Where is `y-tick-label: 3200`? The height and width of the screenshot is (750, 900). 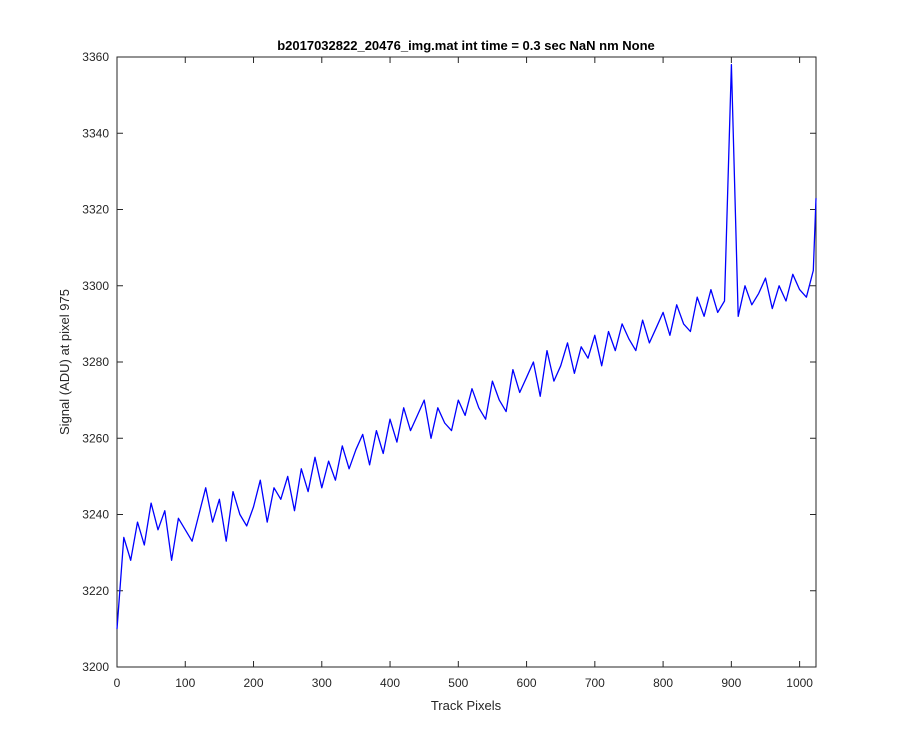 y-tick-label: 3200 is located at coordinates (95, 667).